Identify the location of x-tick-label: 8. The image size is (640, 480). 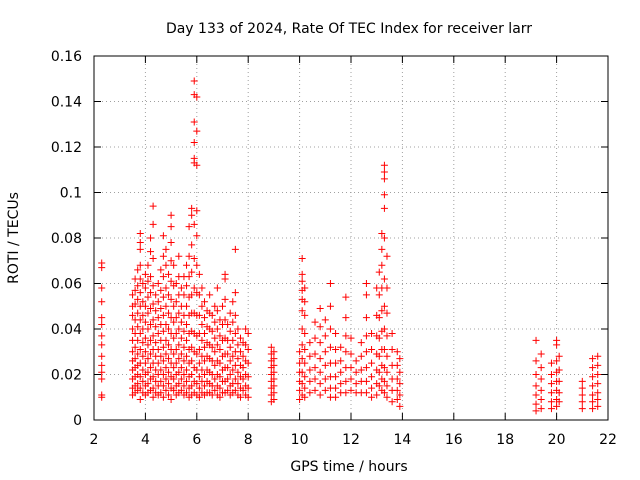
(248, 440).